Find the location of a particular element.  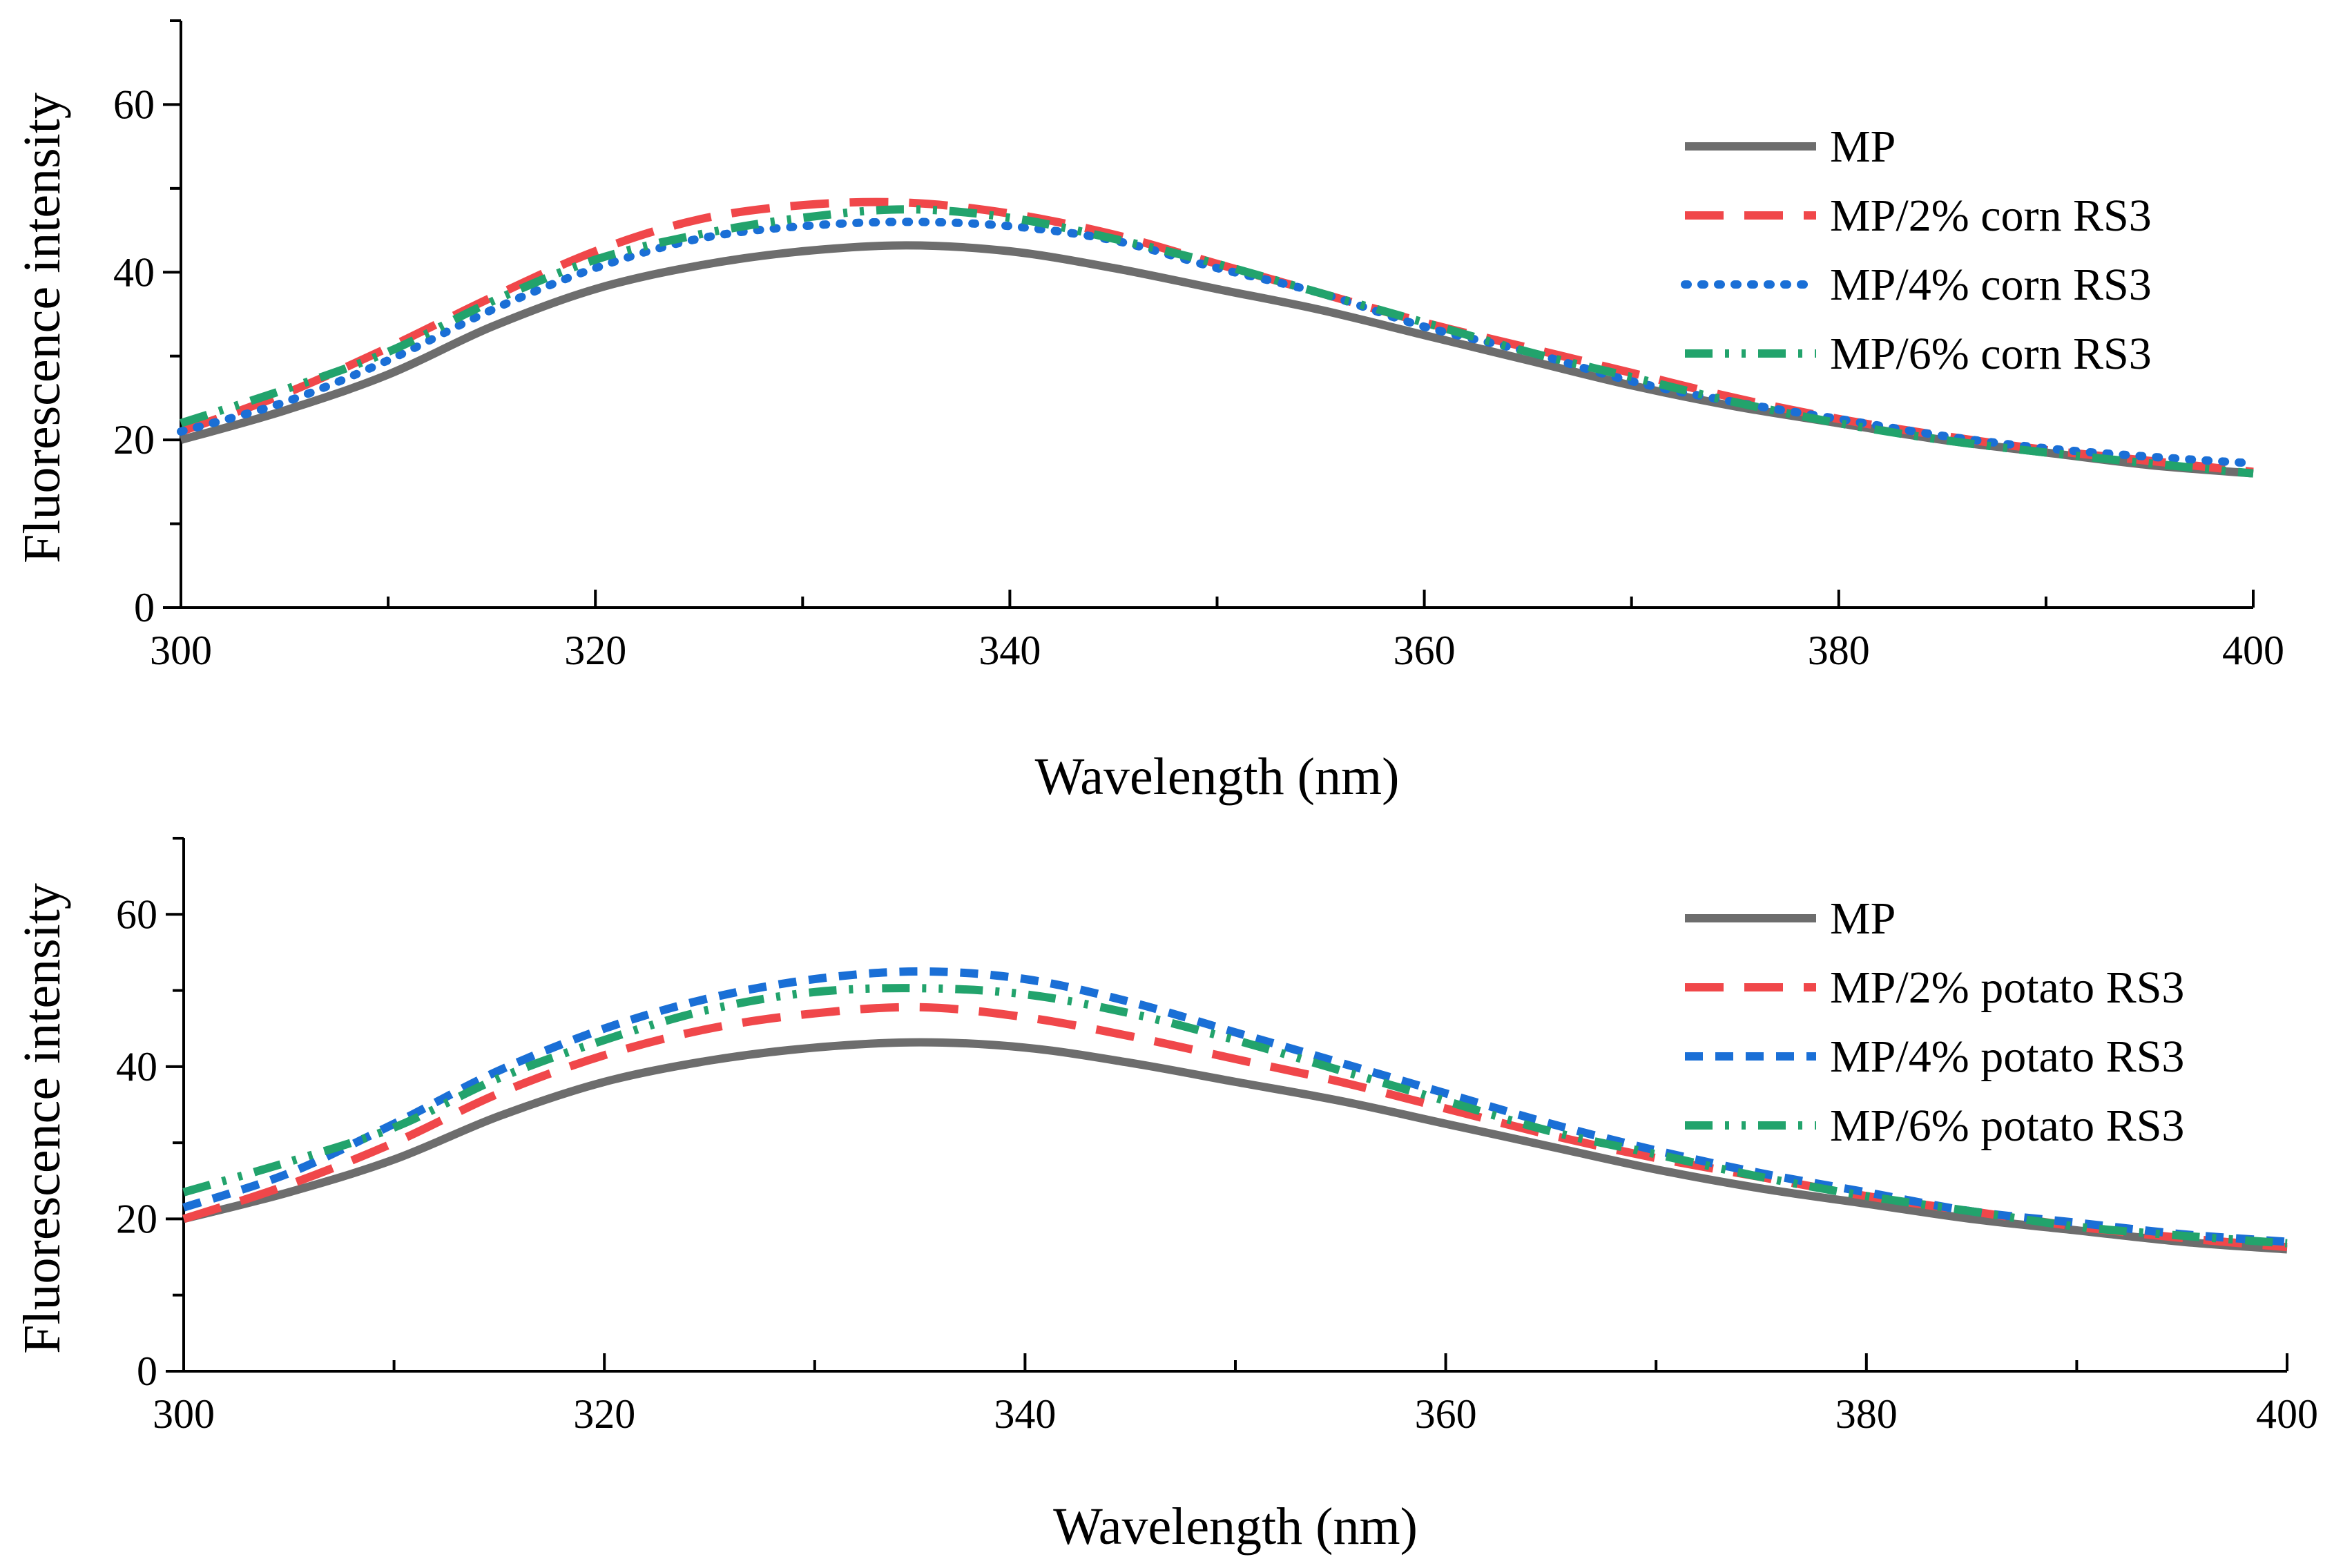

legend-label-3: MP/6% potato RS3 is located at coordinates (2007, 1126).